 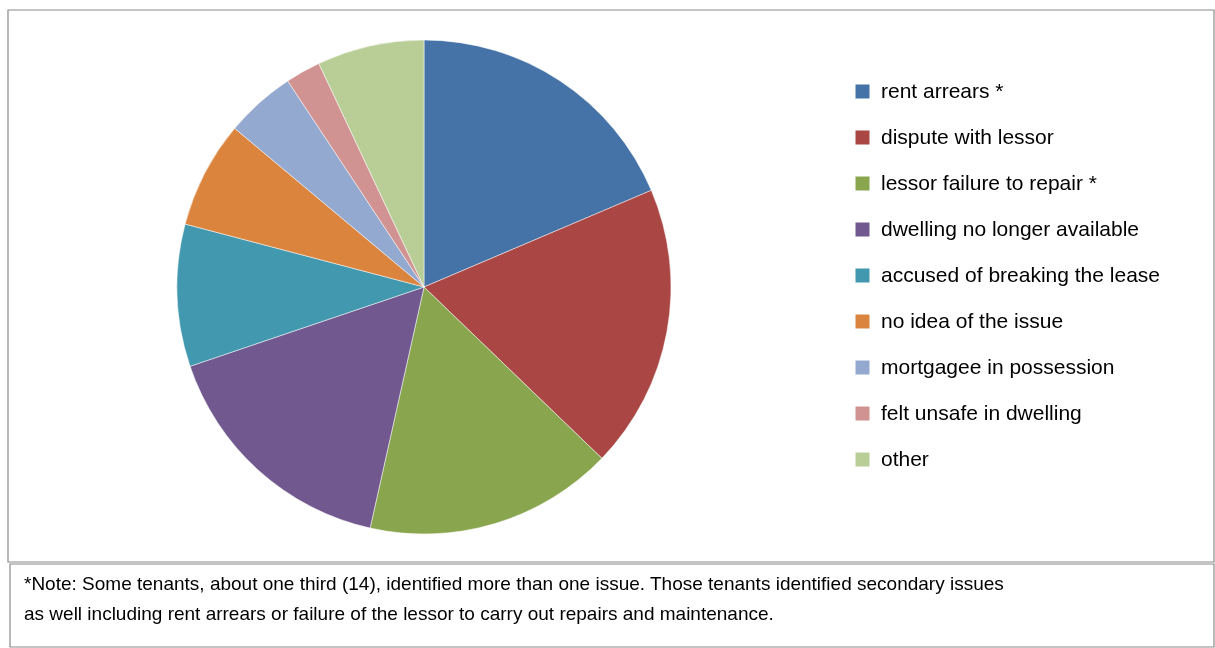 I want to click on legend-label: other, so click(x=905, y=458).